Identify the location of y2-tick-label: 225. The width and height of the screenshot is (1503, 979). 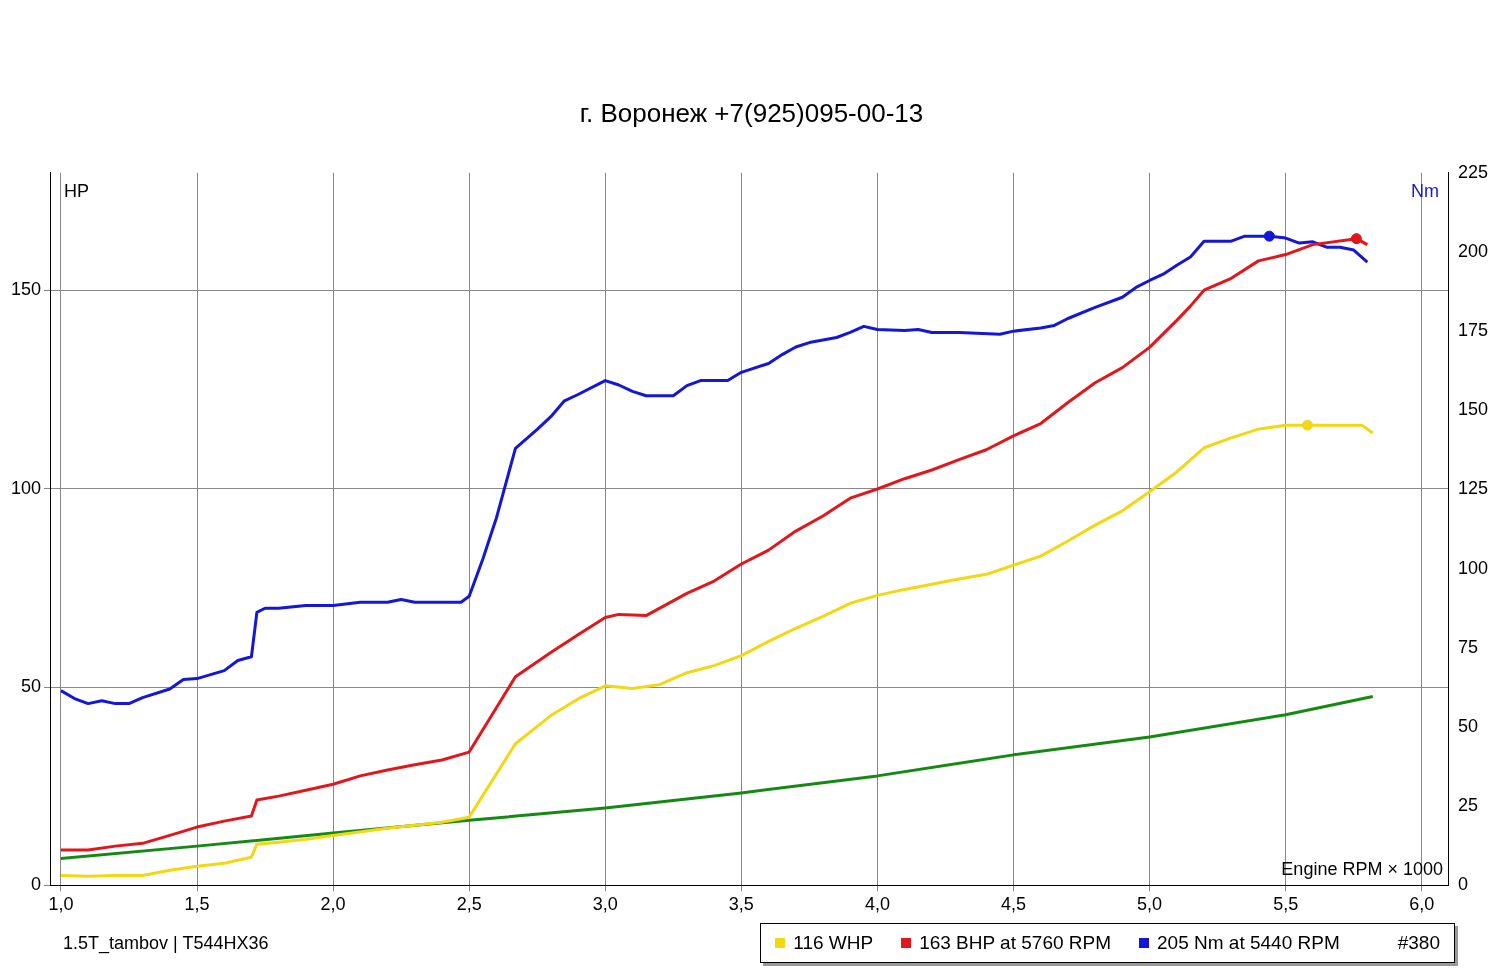
(1473, 171).